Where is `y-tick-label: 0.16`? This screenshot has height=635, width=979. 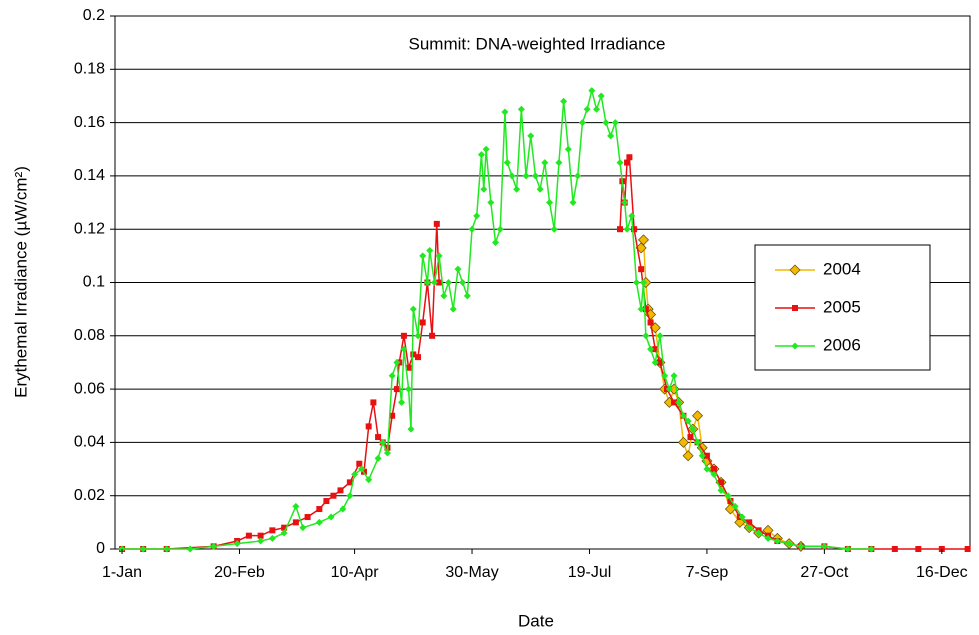 y-tick-label: 0.16 is located at coordinates (89, 122).